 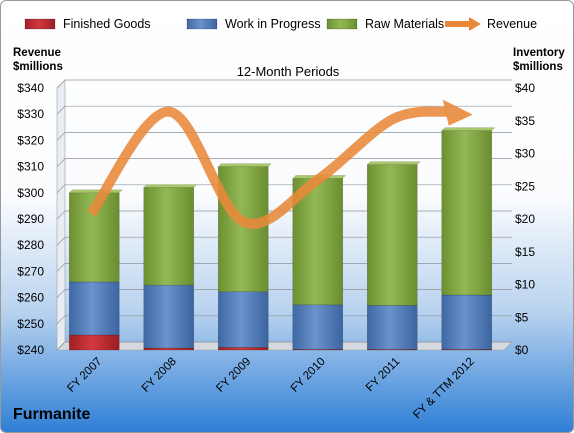 What do you see at coordinates (522, 317) in the screenshot?
I see `right-tick-label: $5` at bounding box center [522, 317].